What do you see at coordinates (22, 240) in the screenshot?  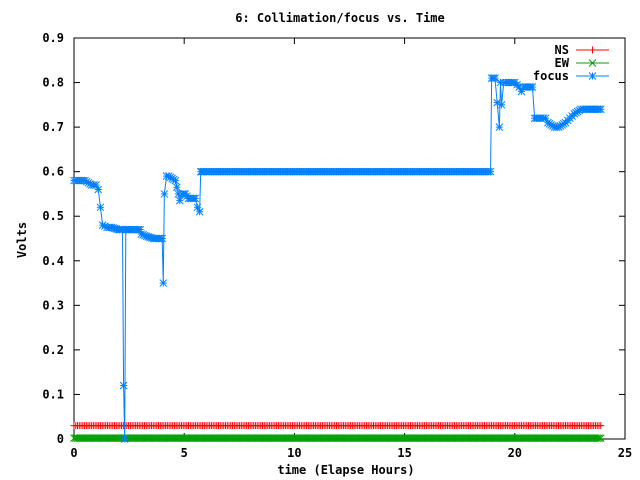 I see `y-axis-label: Volts` at bounding box center [22, 240].